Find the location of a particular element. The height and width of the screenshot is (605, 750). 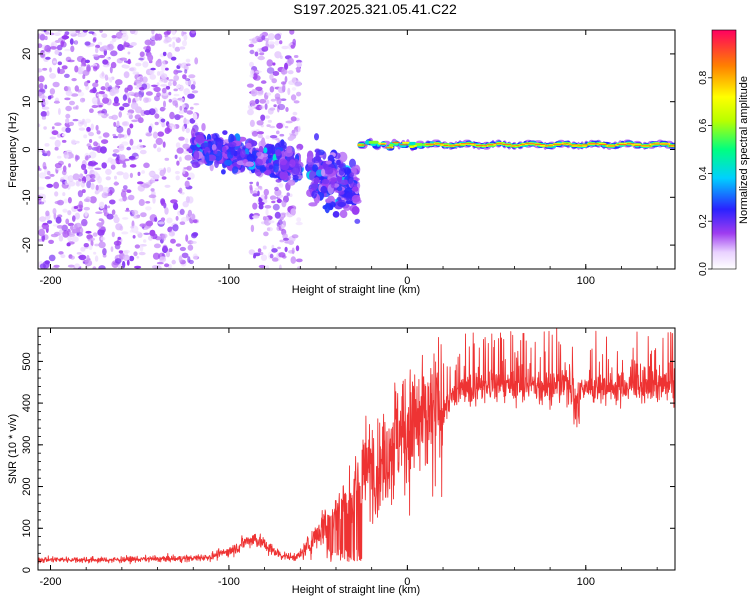

snr-x-label: Height of straight line (km) is located at coordinates (356, 590).